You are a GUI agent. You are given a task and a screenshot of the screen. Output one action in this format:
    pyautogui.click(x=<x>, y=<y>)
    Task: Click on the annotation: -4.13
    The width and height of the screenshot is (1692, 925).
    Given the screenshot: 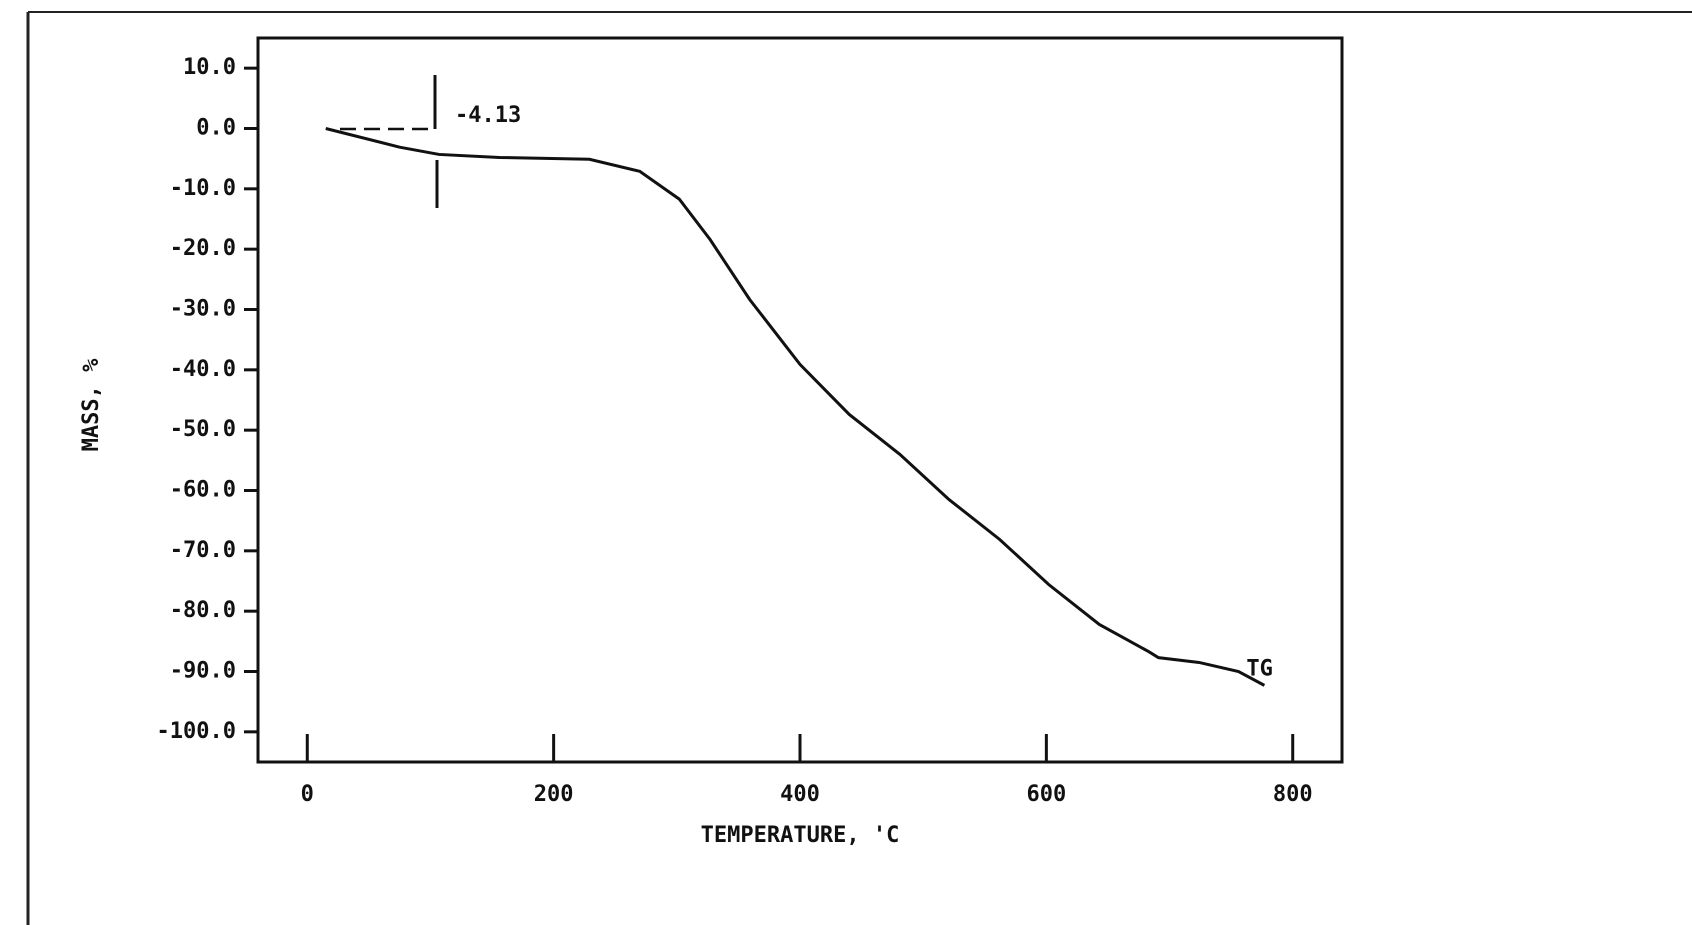 What is the action you would take?
    pyautogui.click(x=488, y=115)
    